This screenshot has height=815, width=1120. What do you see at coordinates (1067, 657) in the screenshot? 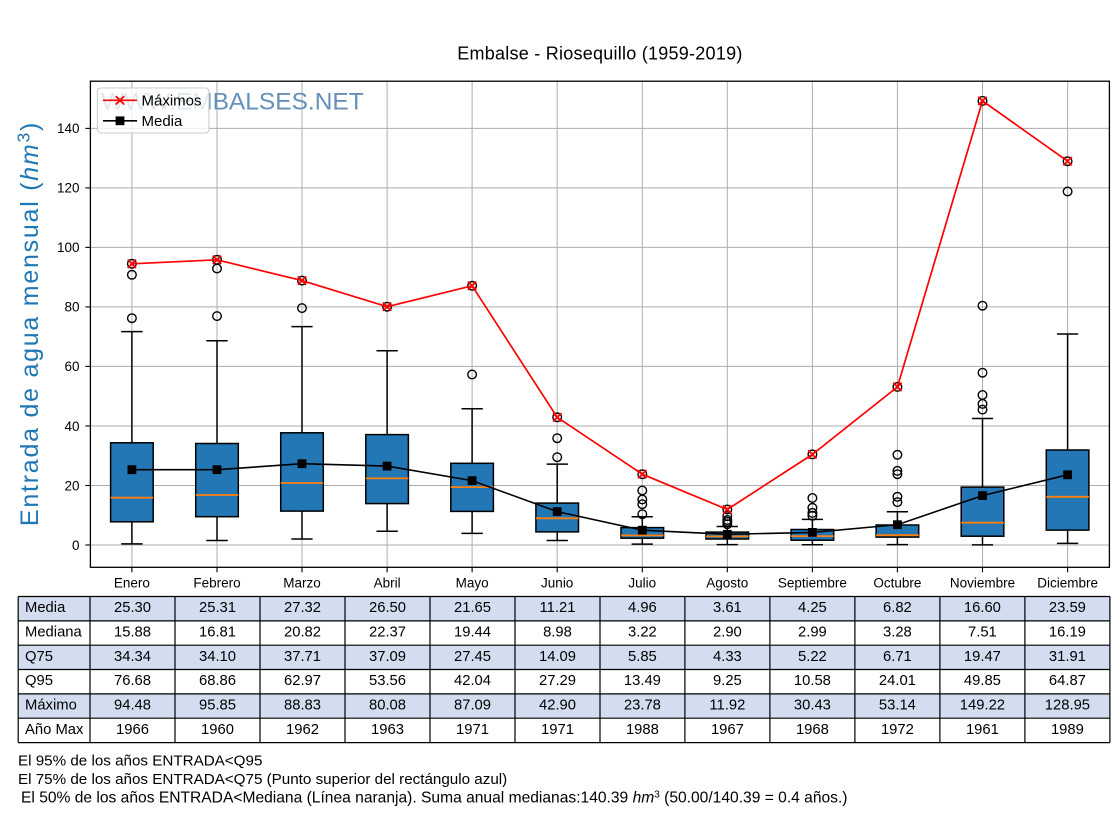
I see `svg-text: 31.91` at bounding box center [1067, 657].